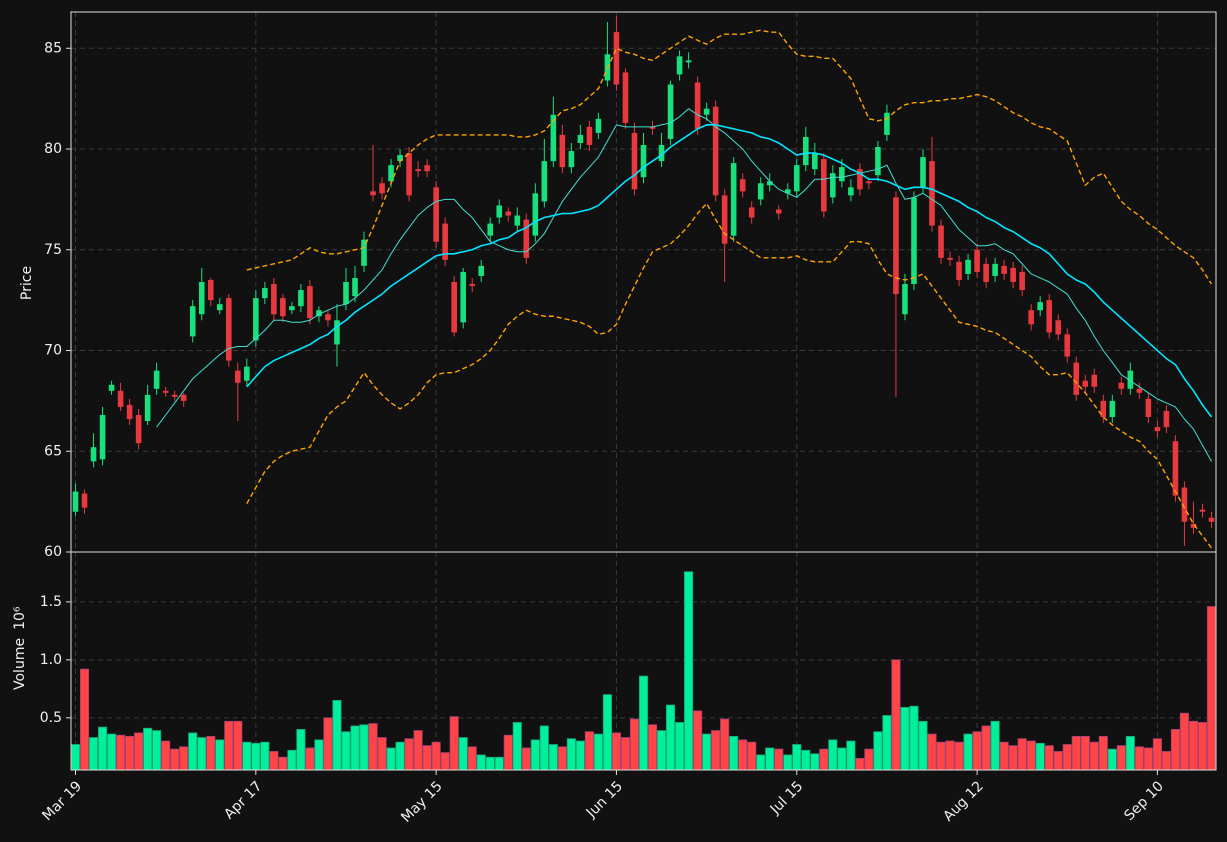 The image size is (1227, 842). Describe the element at coordinates (53, 48) in the screenshot. I see `y-tick-label: 85` at that location.